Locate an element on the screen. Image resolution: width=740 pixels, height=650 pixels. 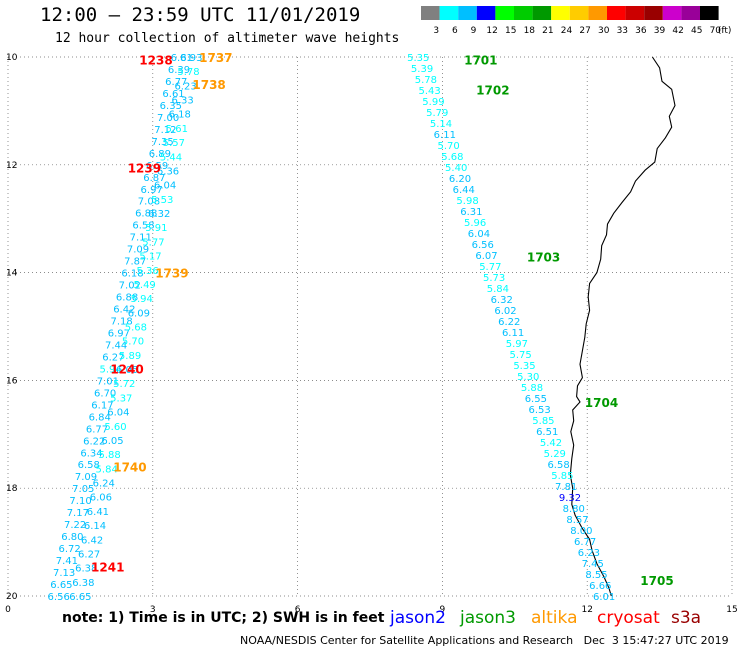
wave-height-value: 7.05 is located at coordinates (83, 489).